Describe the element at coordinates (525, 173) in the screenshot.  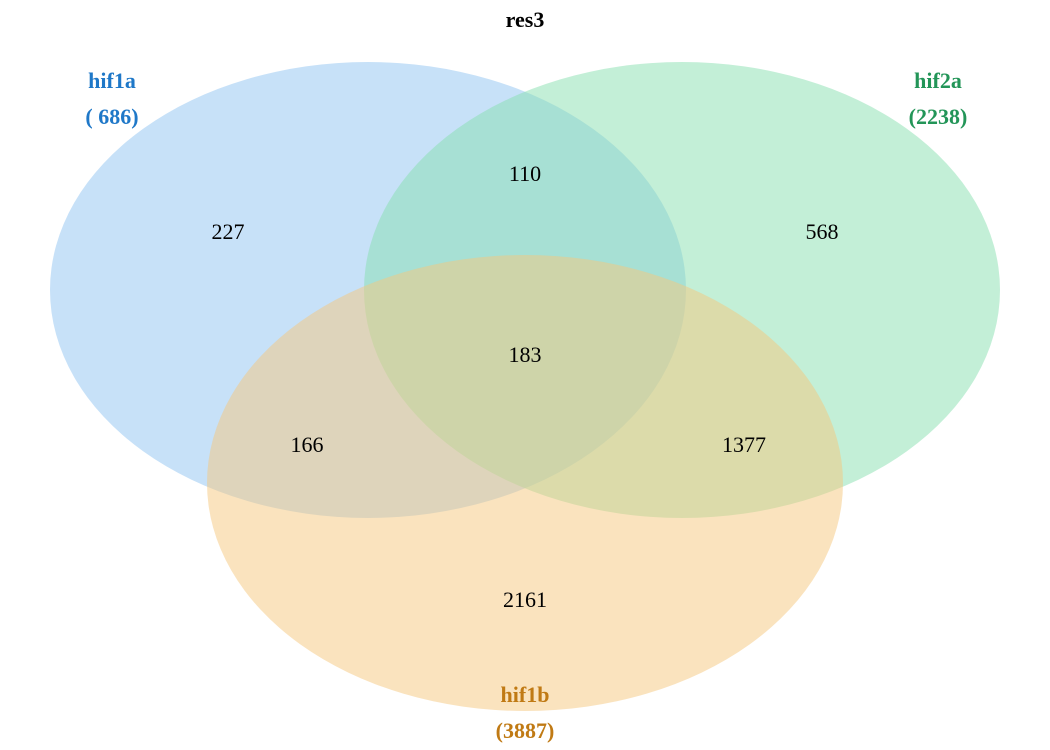
I see `region-hif1a-hif2a: 110` at that location.